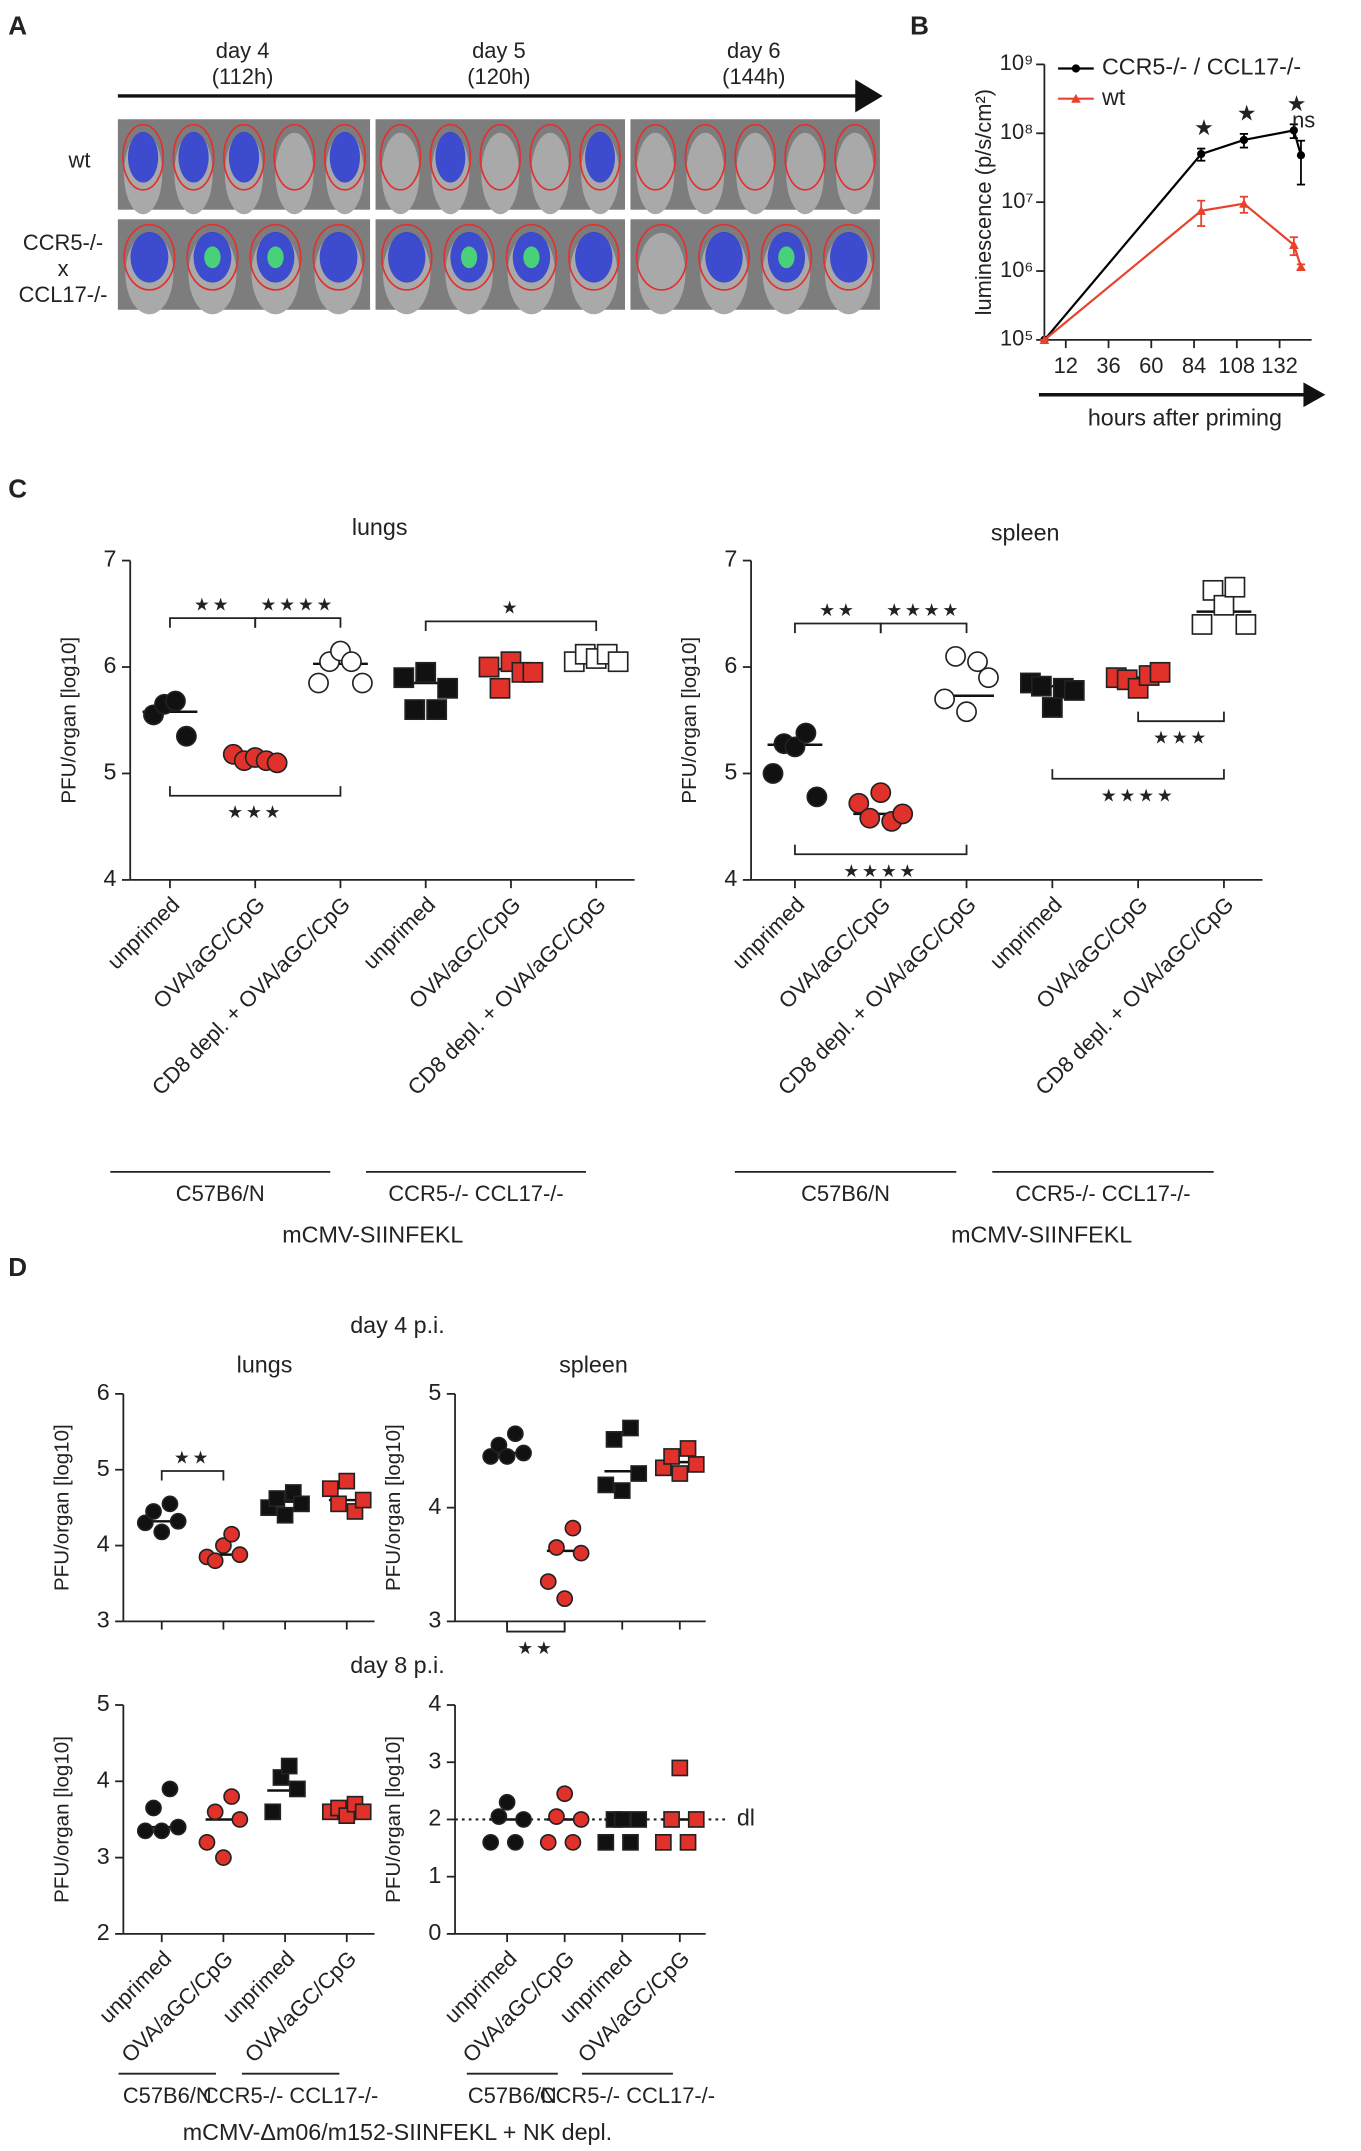 Image resolution: width=1361 pixels, height=2151 pixels. I want to click on x-tick-label: 36, so click(1108, 365).